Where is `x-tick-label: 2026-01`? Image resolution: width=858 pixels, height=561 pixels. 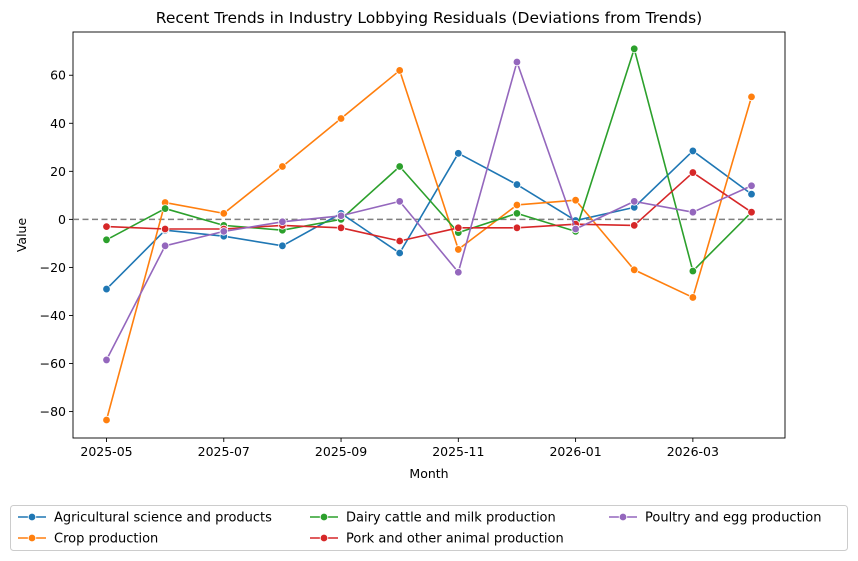 x-tick-label: 2026-01 is located at coordinates (575, 451).